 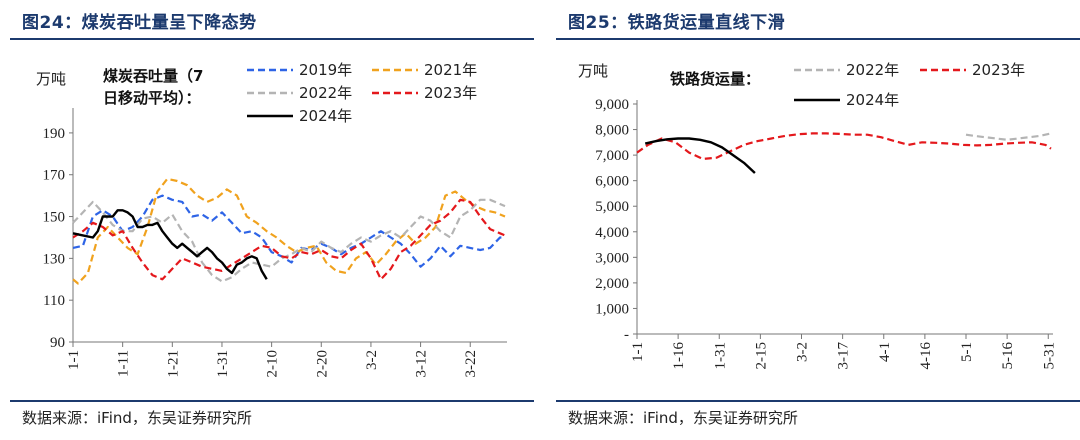 I want to click on x-tick-label: 5-31, so click(x=1049, y=356).